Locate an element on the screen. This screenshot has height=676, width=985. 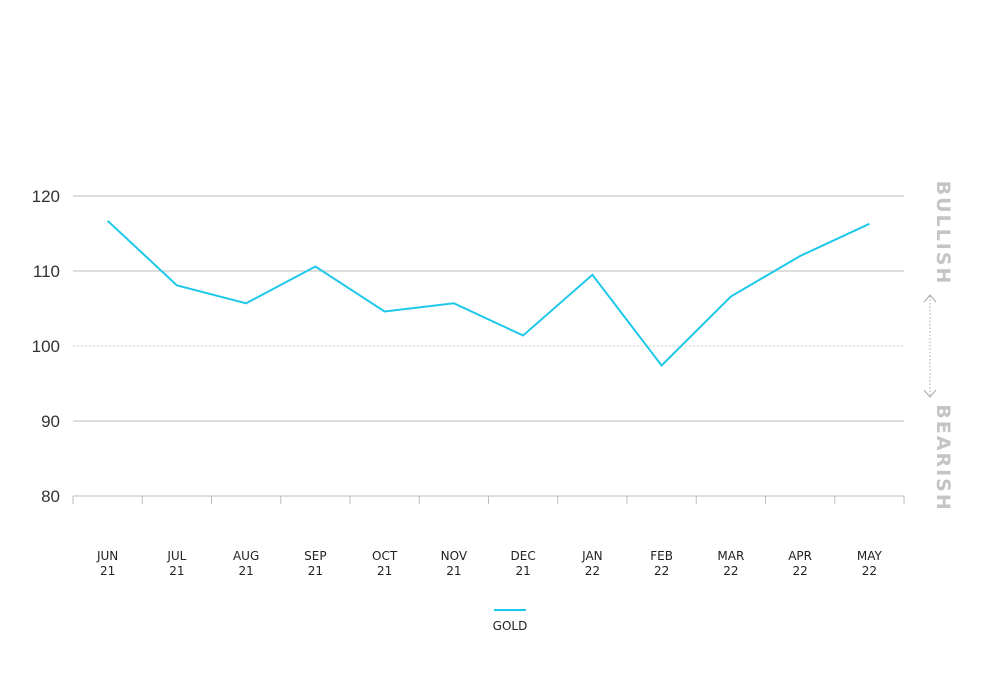
x-tick-label-month: FEB is located at coordinates (661, 556).